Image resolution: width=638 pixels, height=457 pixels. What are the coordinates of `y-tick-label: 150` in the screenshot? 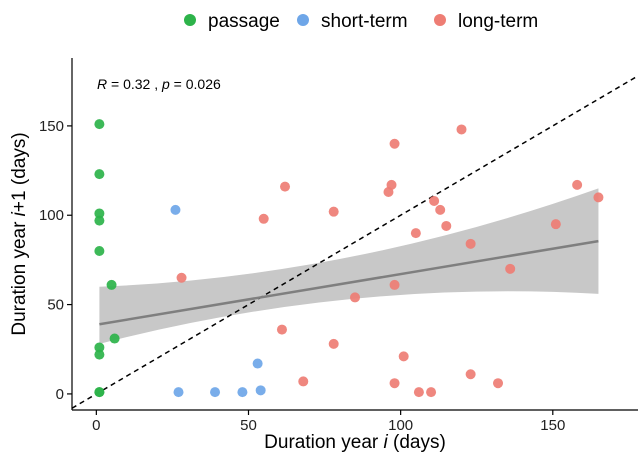 It's located at (51, 126).